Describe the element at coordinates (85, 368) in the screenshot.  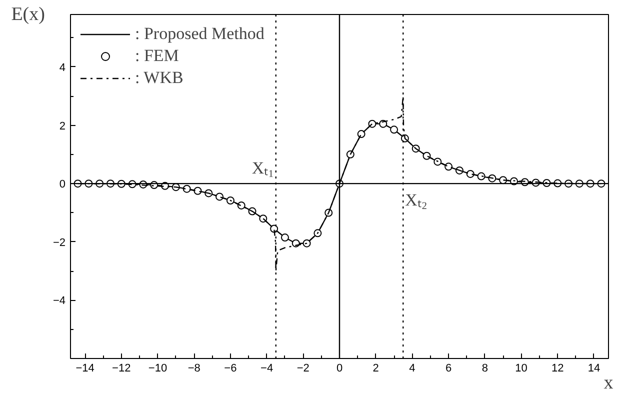
I see `x-tick-label: −14` at that location.